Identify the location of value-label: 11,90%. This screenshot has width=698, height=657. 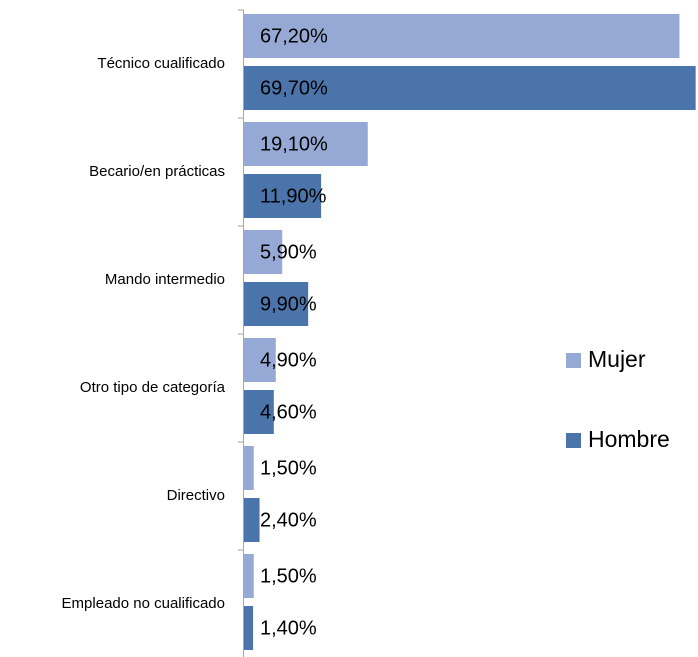
(293, 196).